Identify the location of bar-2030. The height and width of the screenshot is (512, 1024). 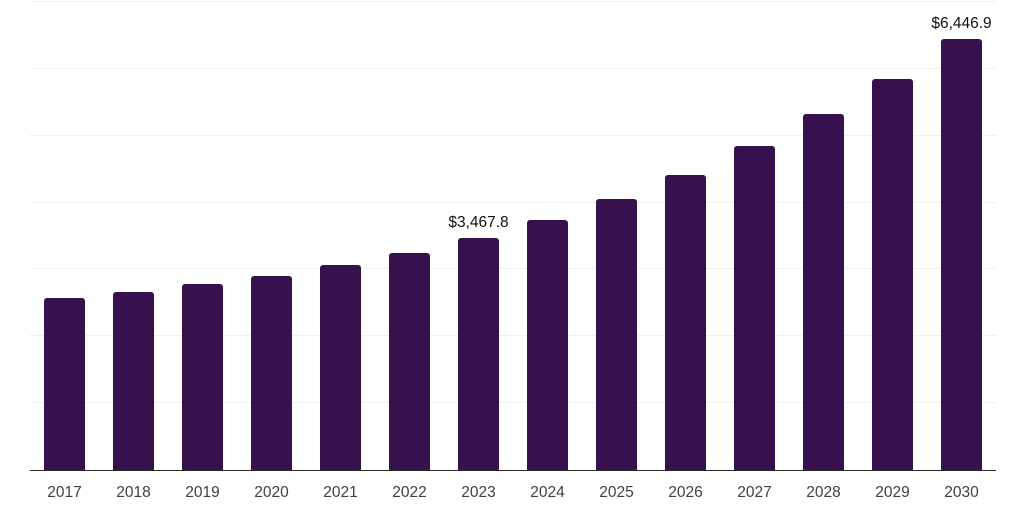
(961, 254).